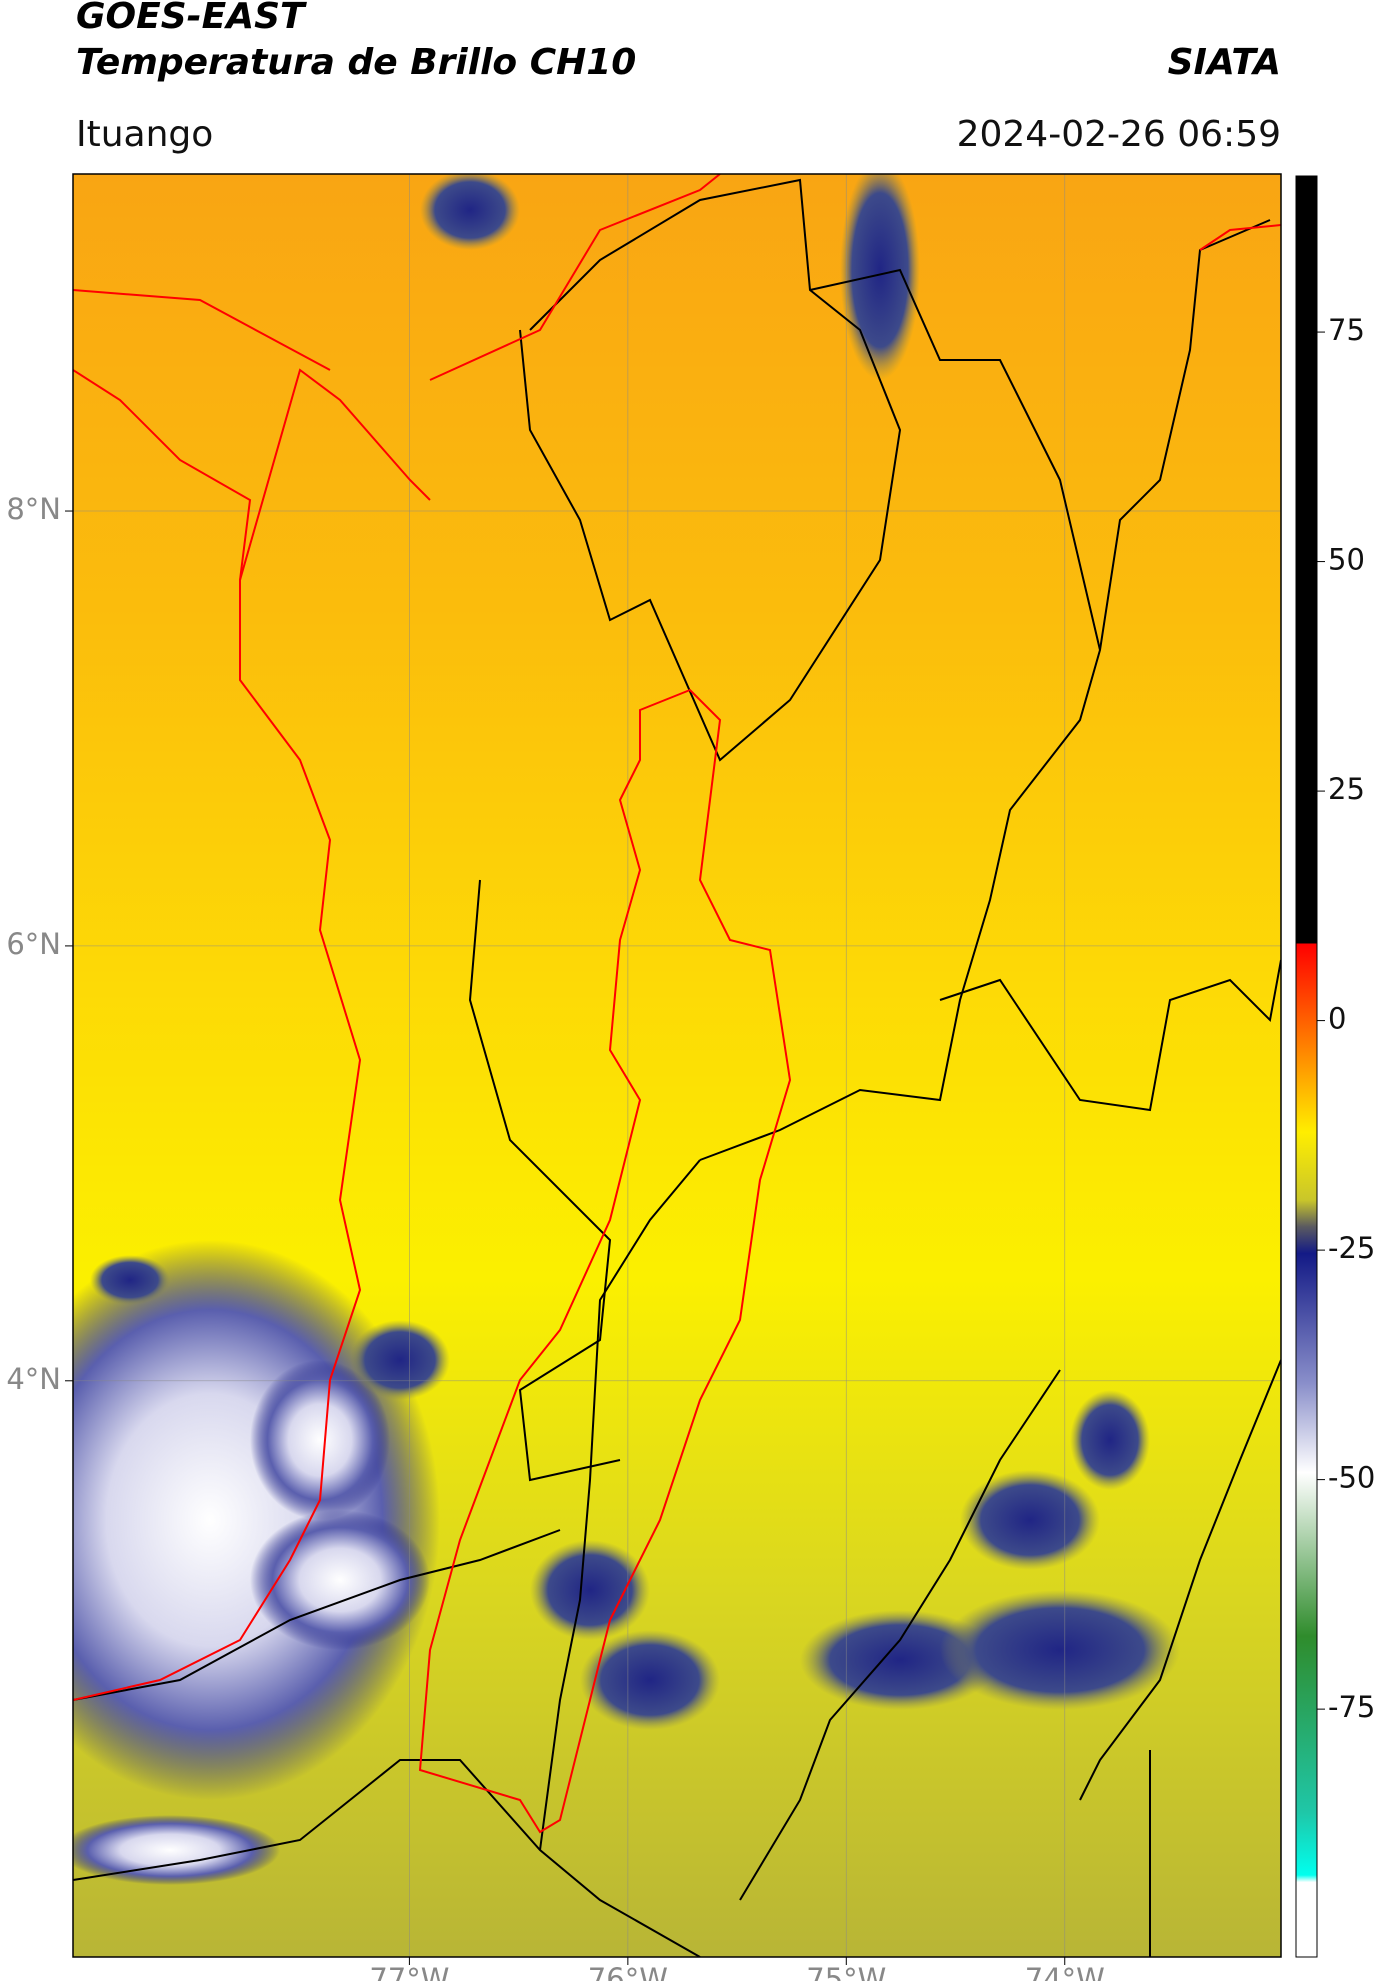 The height and width of the screenshot is (1981, 1384). I want to click on y-tick-label: 8°N, so click(33, 509).